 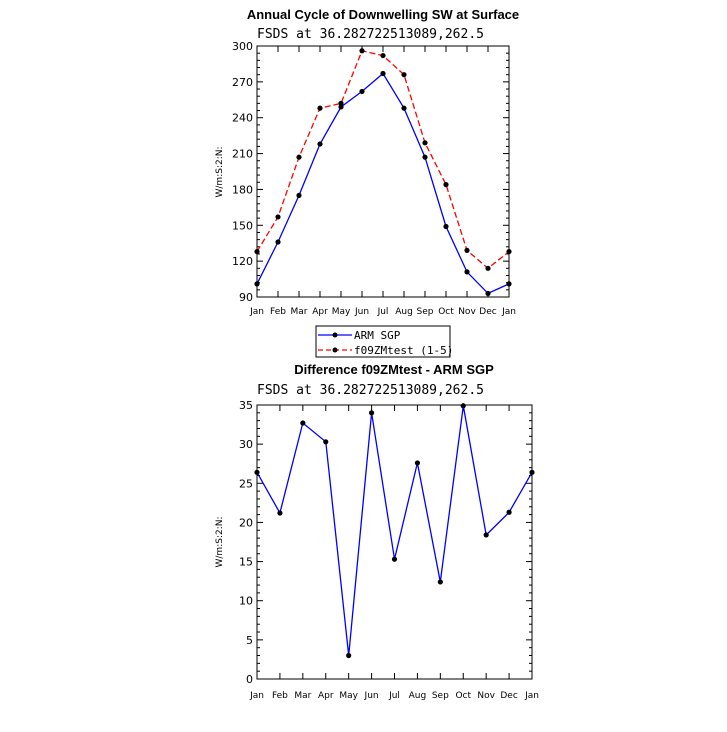 What do you see at coordinates (335, 350) in the screenshot?
I see `legend-marker-model` at bounding box center [335, 350].